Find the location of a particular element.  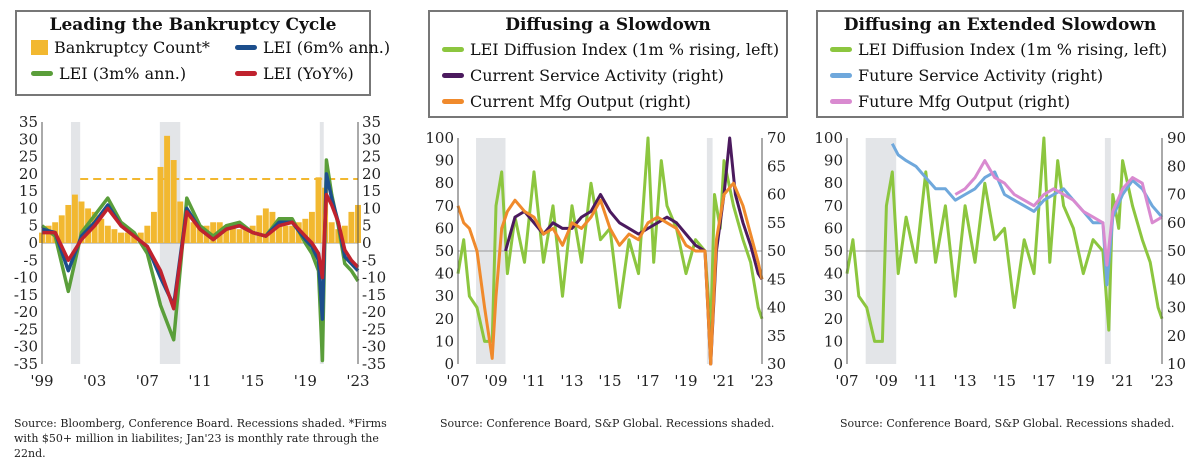

legend-label: LEI (YoY%) is located at coordinates (308, 73).